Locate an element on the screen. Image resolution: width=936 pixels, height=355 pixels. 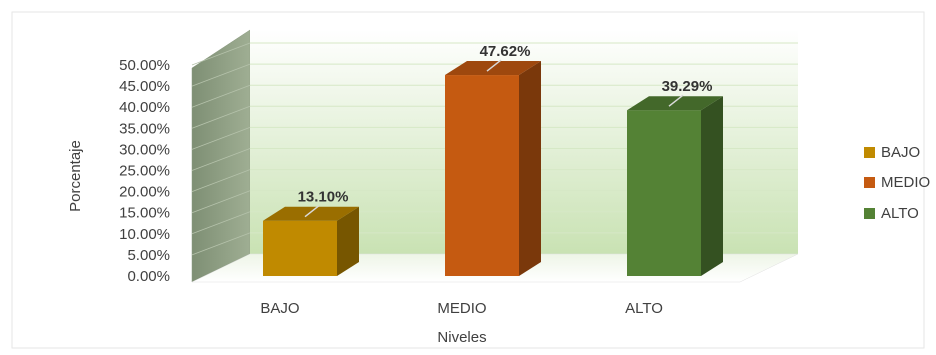
legend-entry-alto: ALTO is located at coordinates (891, 213).